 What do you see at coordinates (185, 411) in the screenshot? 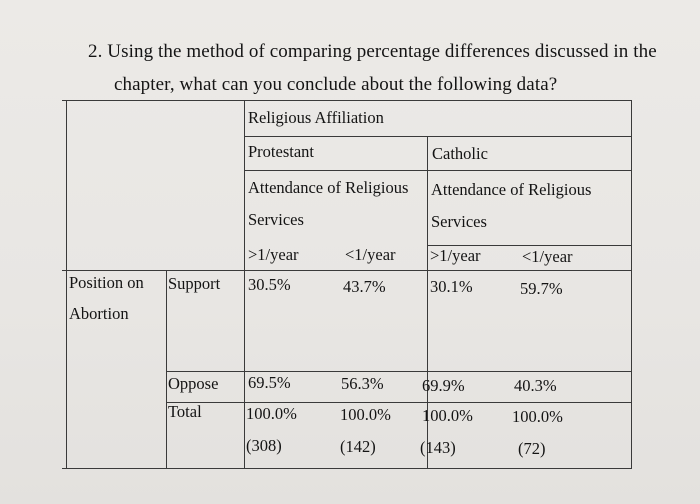
I see `row-label-total: Total` at bounding box center [185, 411].